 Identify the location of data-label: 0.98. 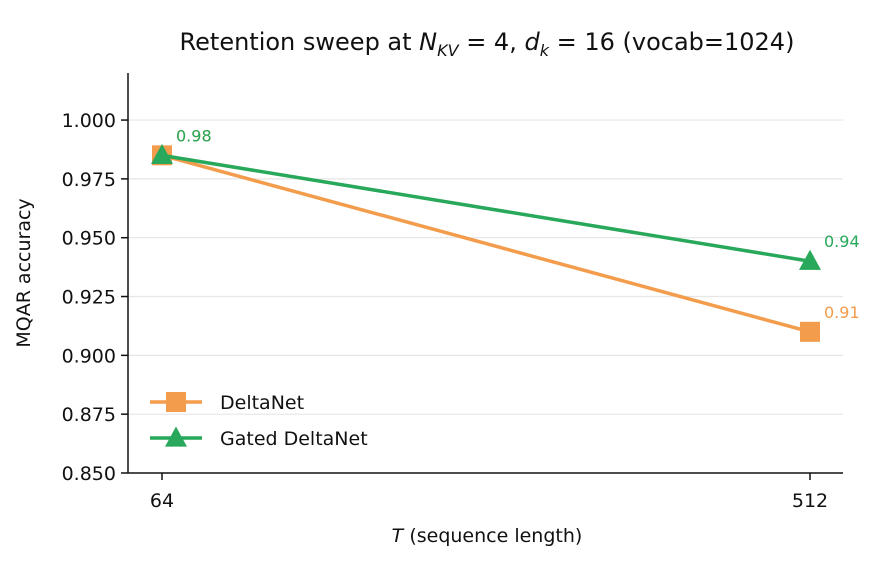
(194, 135).